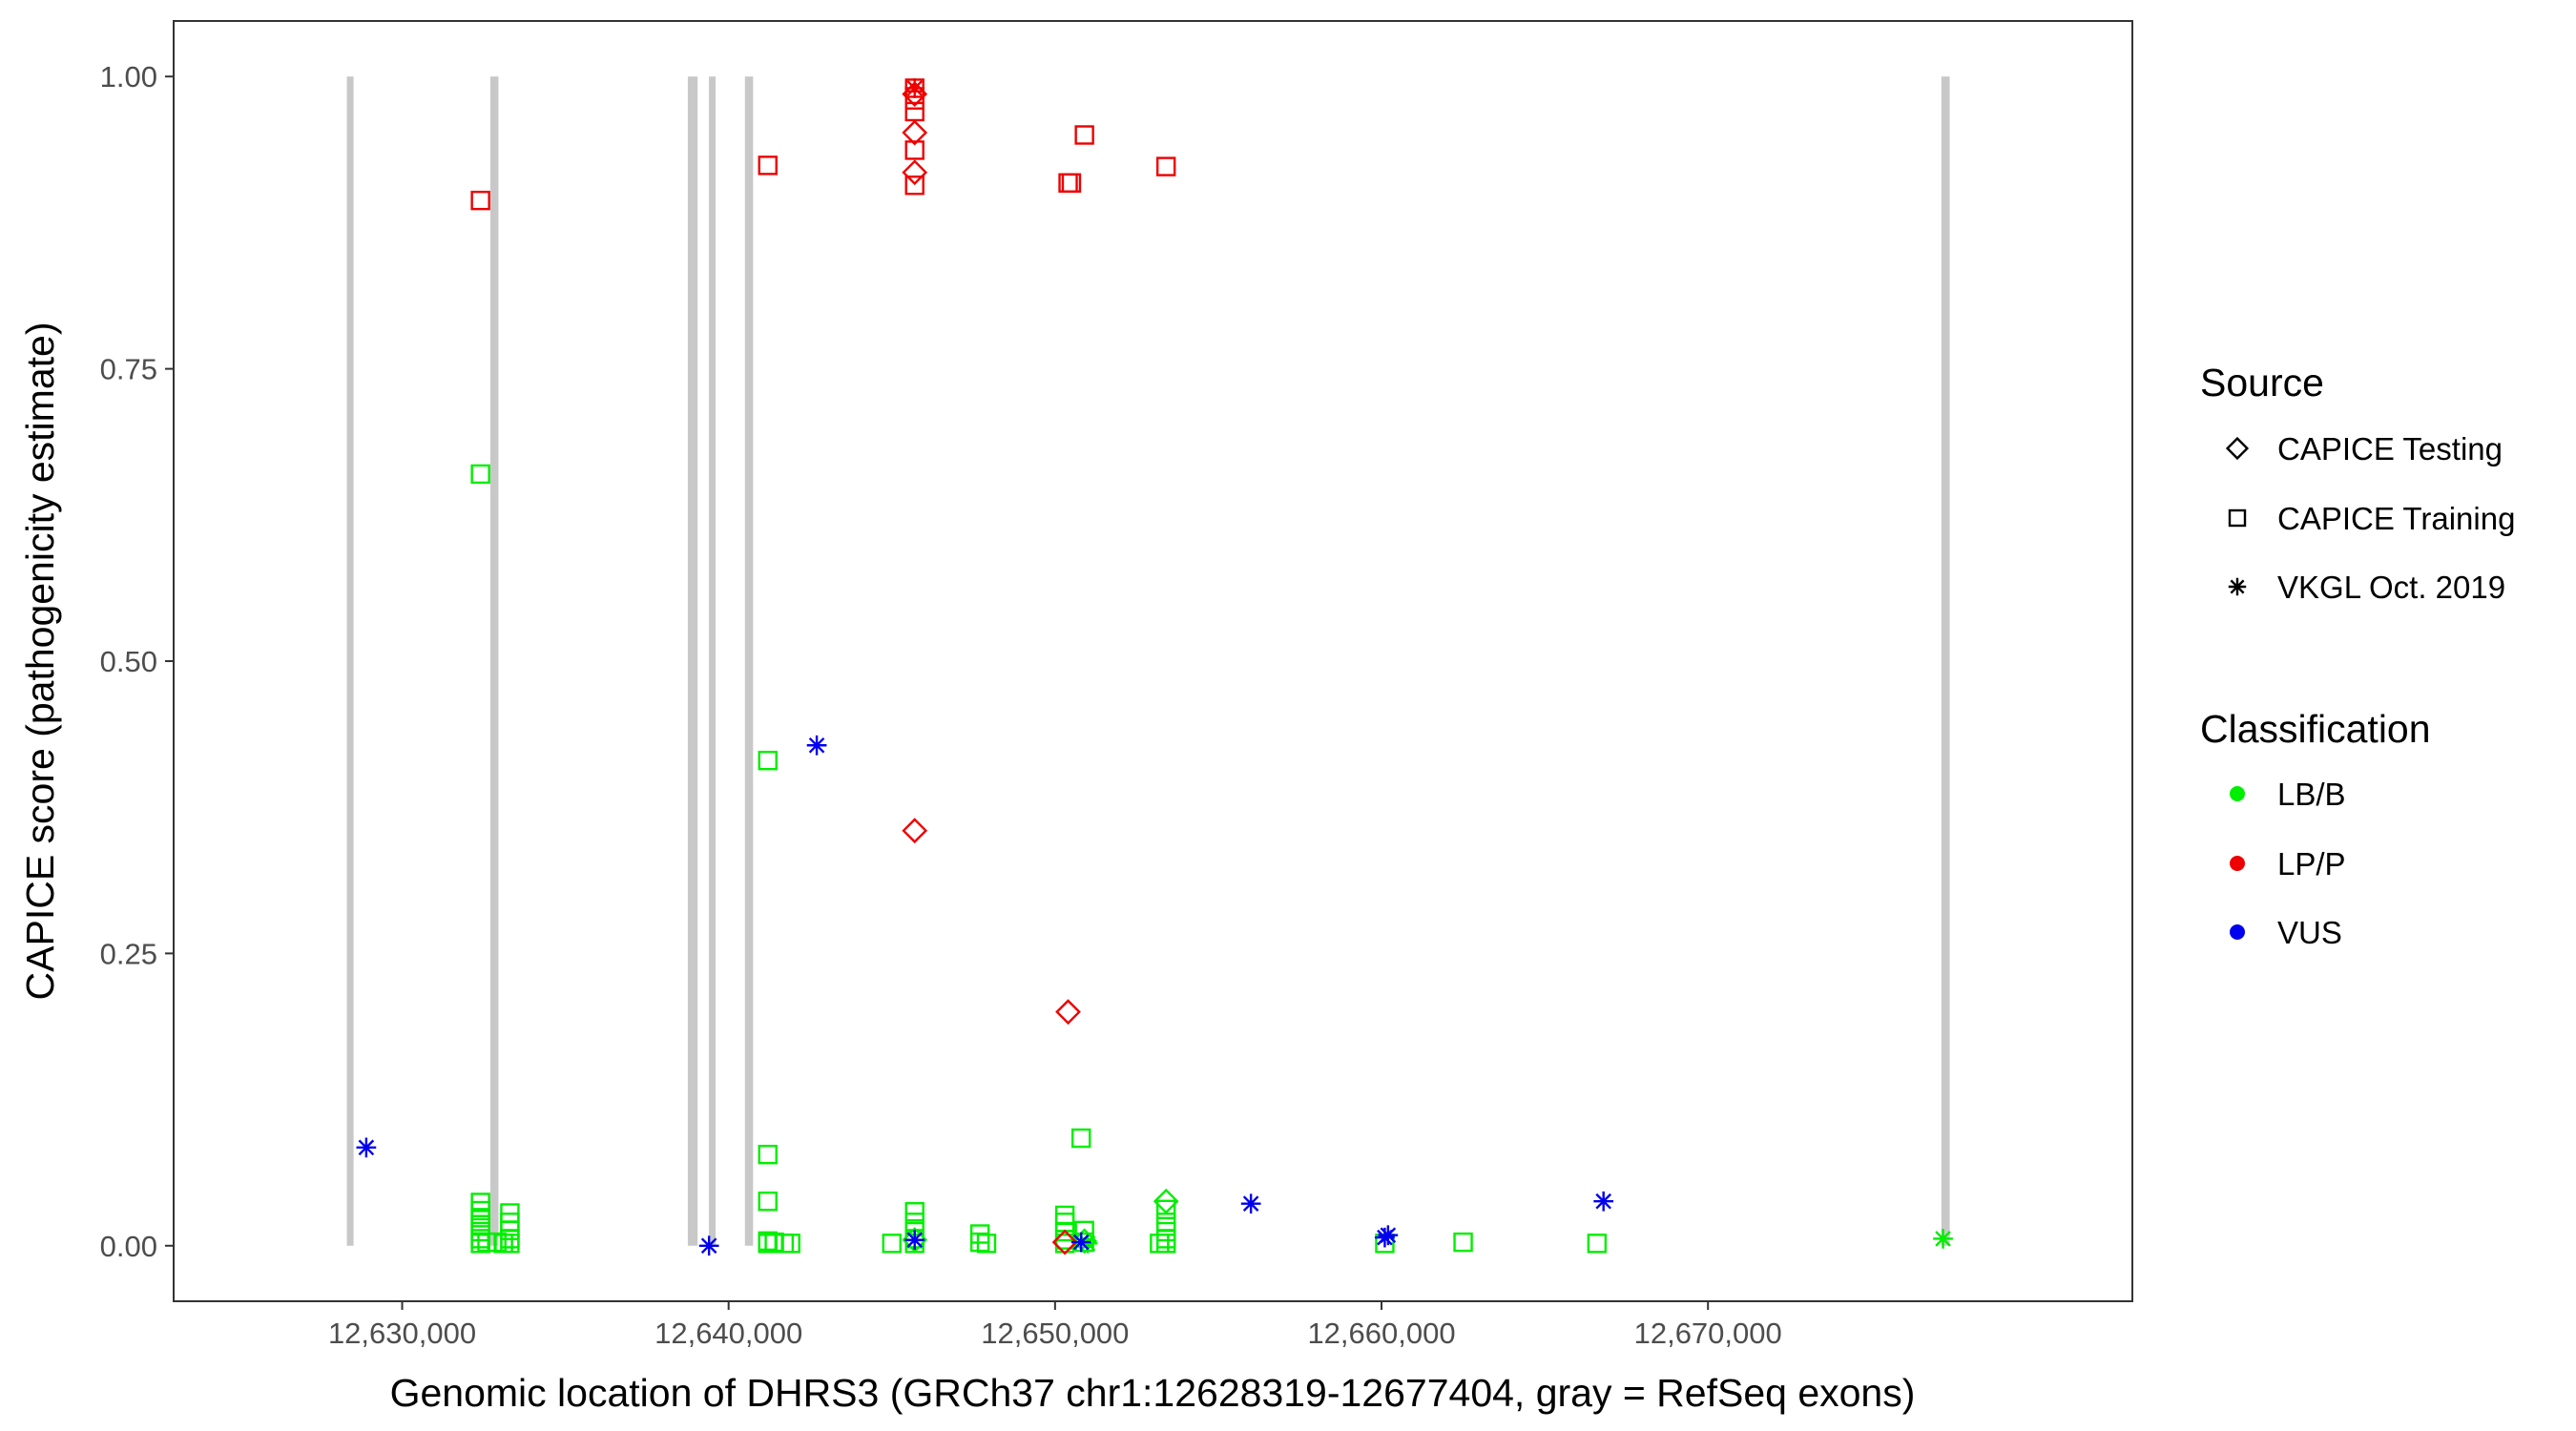 Image resolution: width=2576 pixels, height=1431 pixels. I want to click on legend-classification-label: VUS, so click(2309, 932).